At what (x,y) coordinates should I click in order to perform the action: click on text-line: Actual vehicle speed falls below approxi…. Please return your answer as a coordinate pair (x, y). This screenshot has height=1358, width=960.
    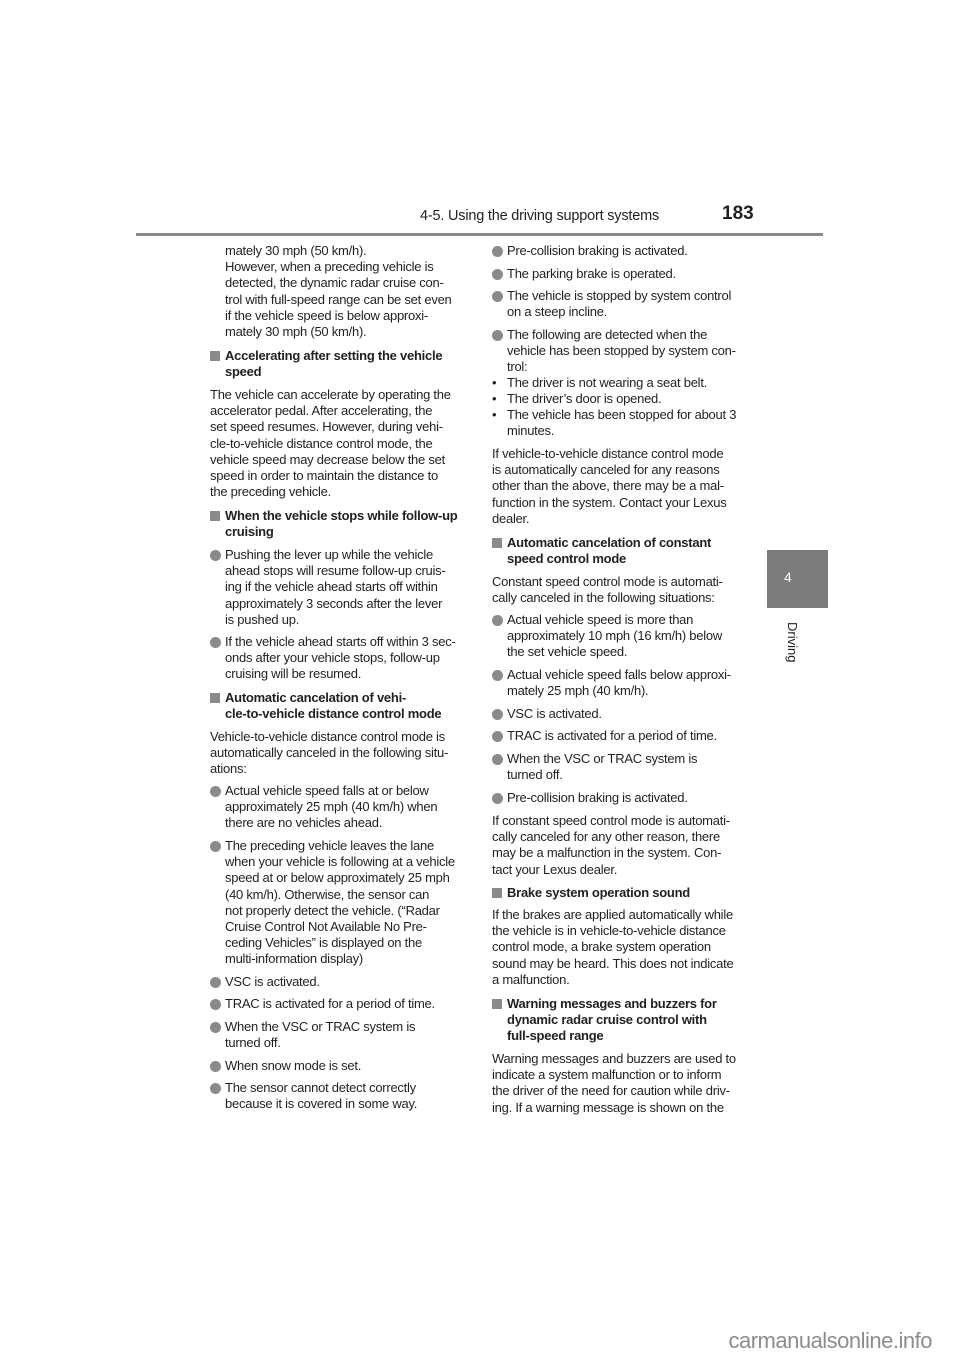
    Looking at the image, I should click on (619, 674).